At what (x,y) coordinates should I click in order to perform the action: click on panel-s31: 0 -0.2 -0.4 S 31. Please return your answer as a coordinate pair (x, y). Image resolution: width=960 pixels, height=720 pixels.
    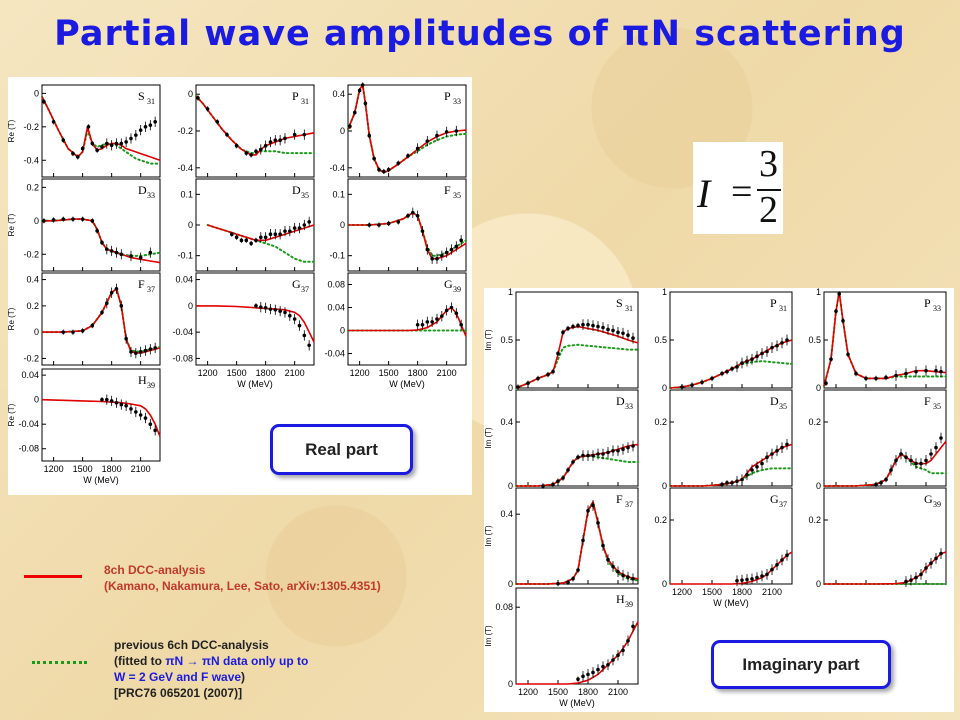
    Looking at the image, I should click on (92, 131).